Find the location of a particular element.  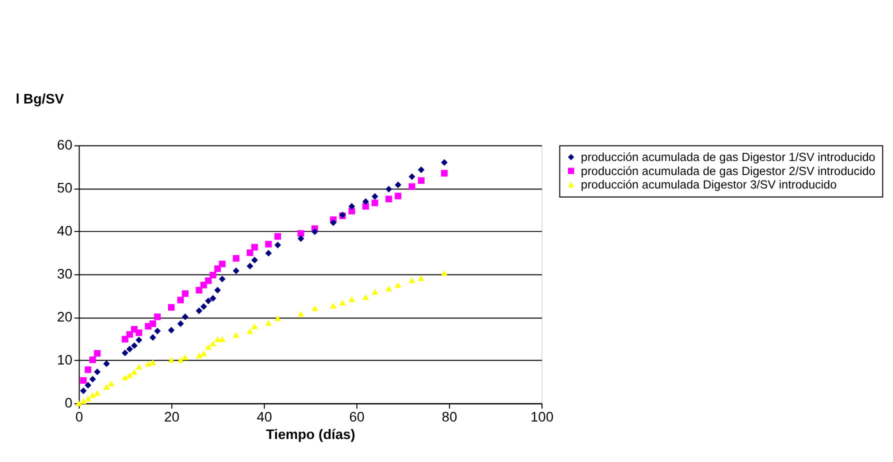

legend-label: producción acumulada de gas Digestor 2/SV introducido is located at coordinates (728, 171).